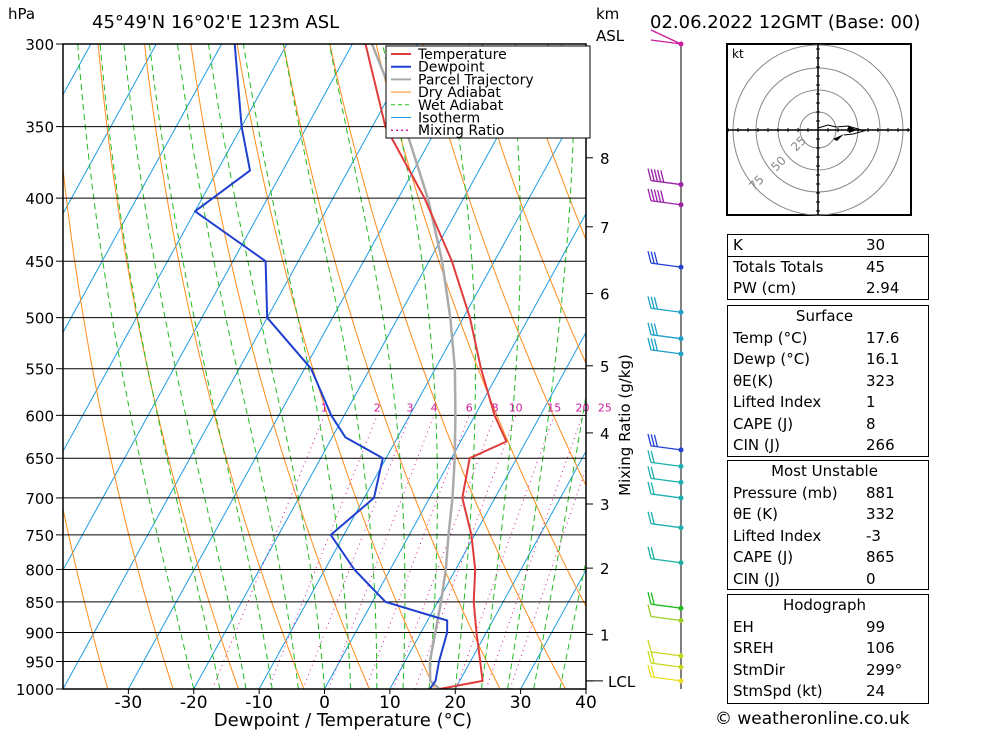  What do you see at coordinates (828, 317) in the screenshot?
I see `surface-header: Surface` at bounding box center [828, 317].